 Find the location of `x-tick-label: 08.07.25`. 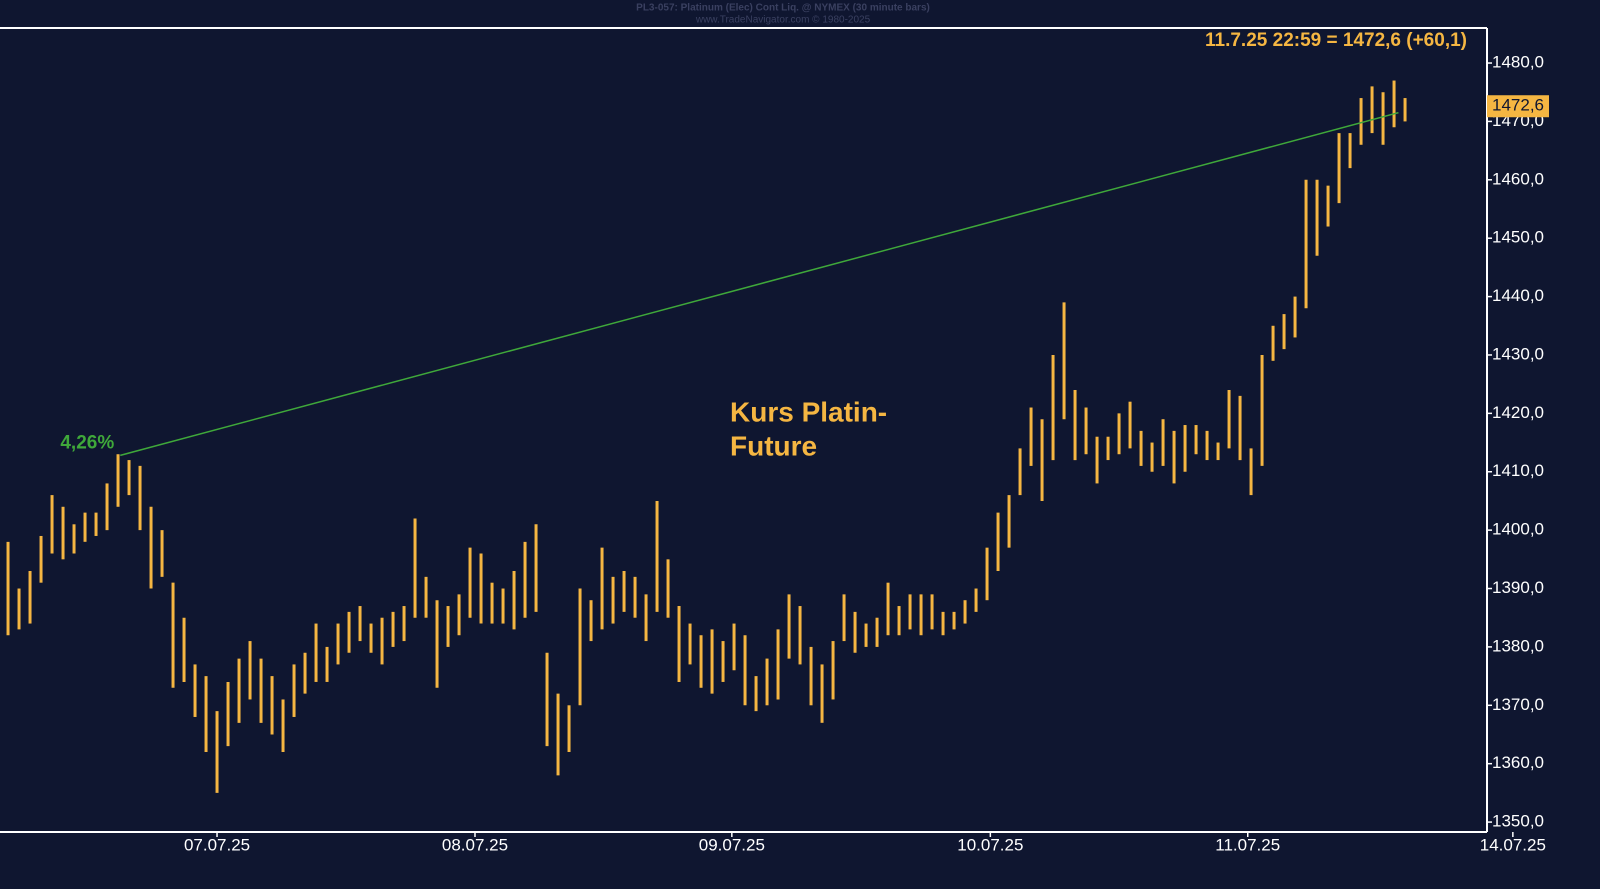

x-tick-label: 08.07.25 is located at coordinates (475, 844).